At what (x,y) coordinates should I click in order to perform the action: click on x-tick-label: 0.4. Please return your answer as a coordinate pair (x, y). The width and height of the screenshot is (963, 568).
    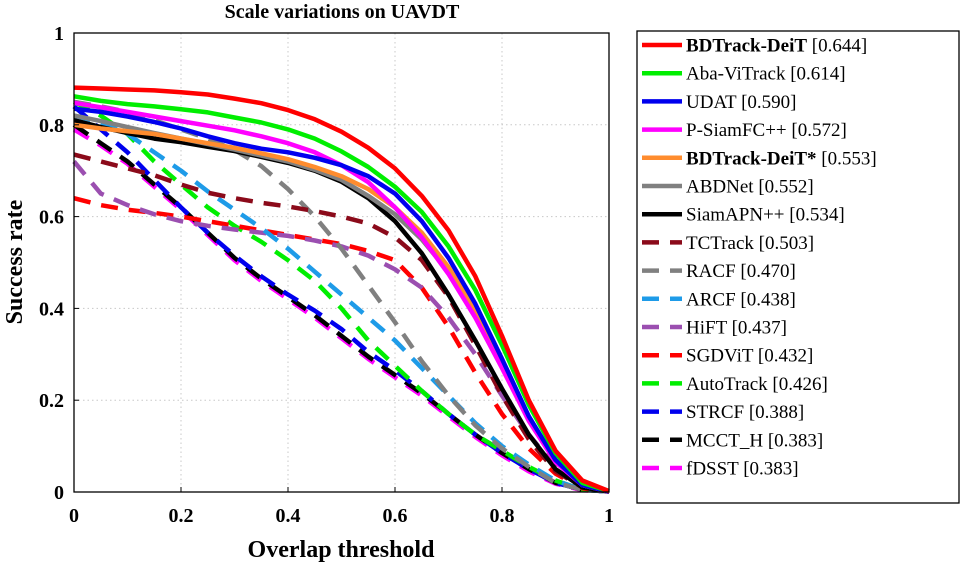
    Looking at the image, I should click on (288, 516).